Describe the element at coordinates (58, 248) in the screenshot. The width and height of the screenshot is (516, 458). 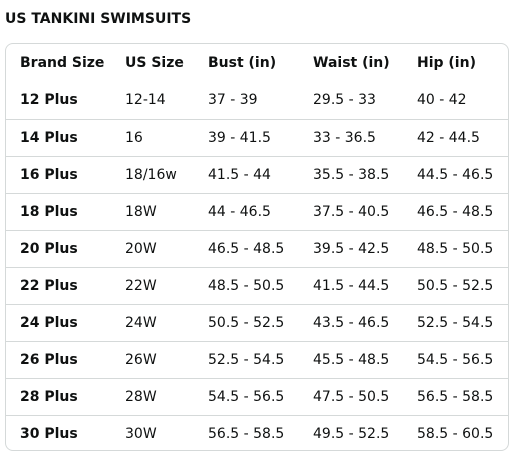
I see `cell-brand-size: 20 Plus` at that location.